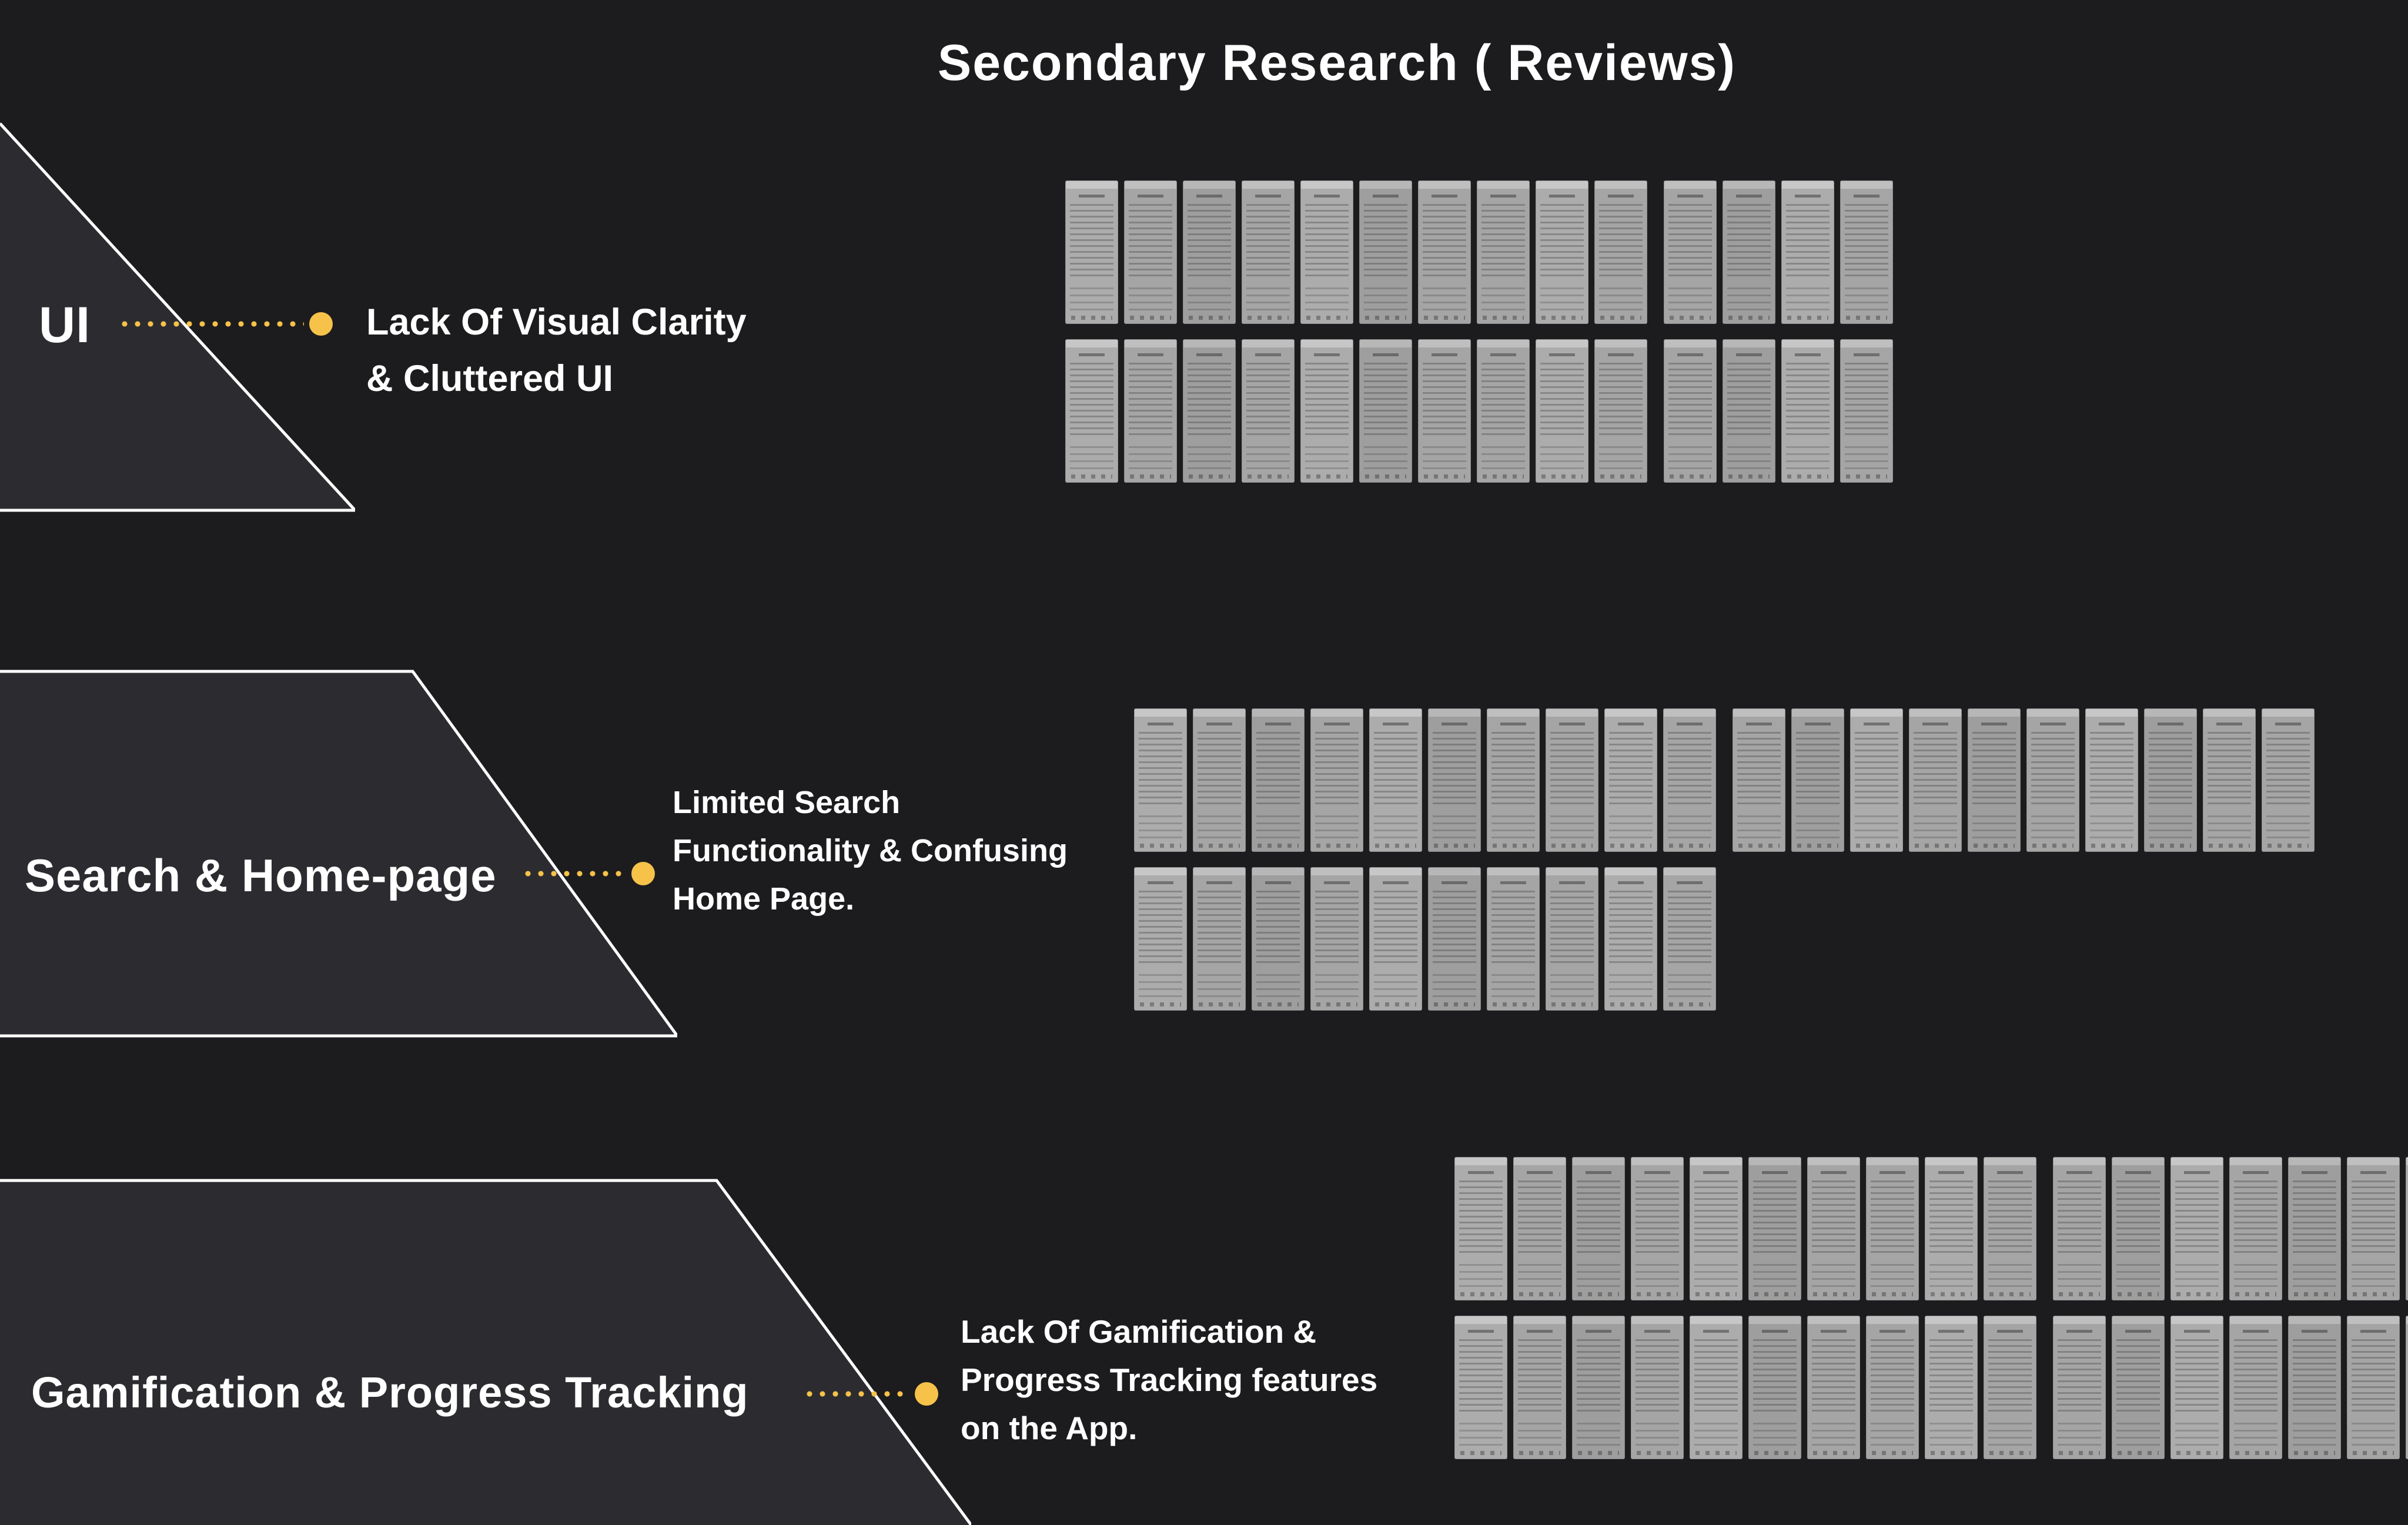 This screenshot has width=2408, height=1525. What do you see at coordinates (213, 324) in the screenshot?
I see `dotted-connector-ui` at bounding box center [213, 324].